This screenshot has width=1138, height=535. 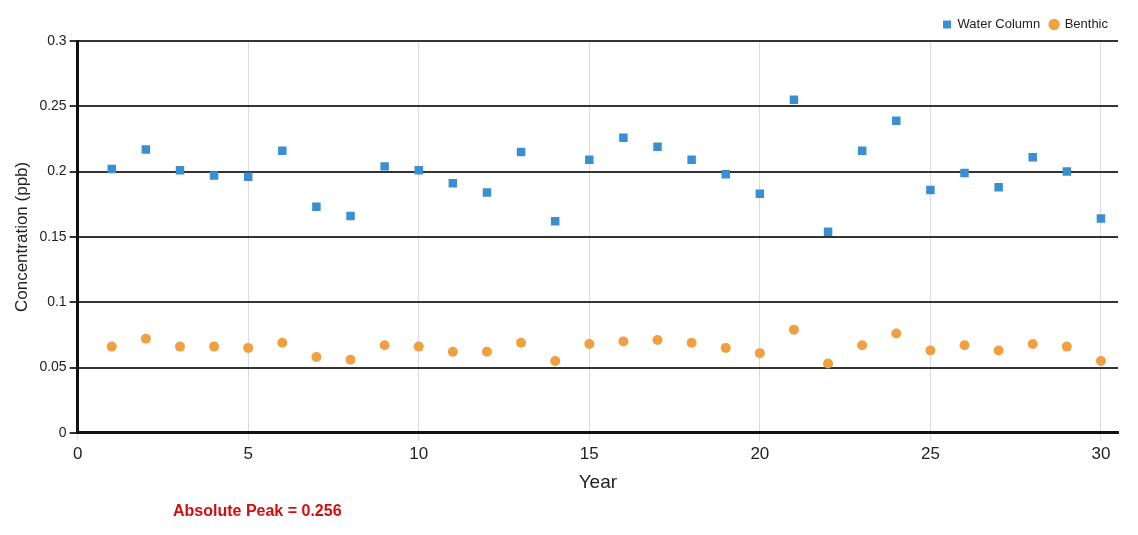 What do you see at coordinates (53, 235) in the screenshot?
I see `y-tick-label: 0.15` at bounding box center [53, 235].